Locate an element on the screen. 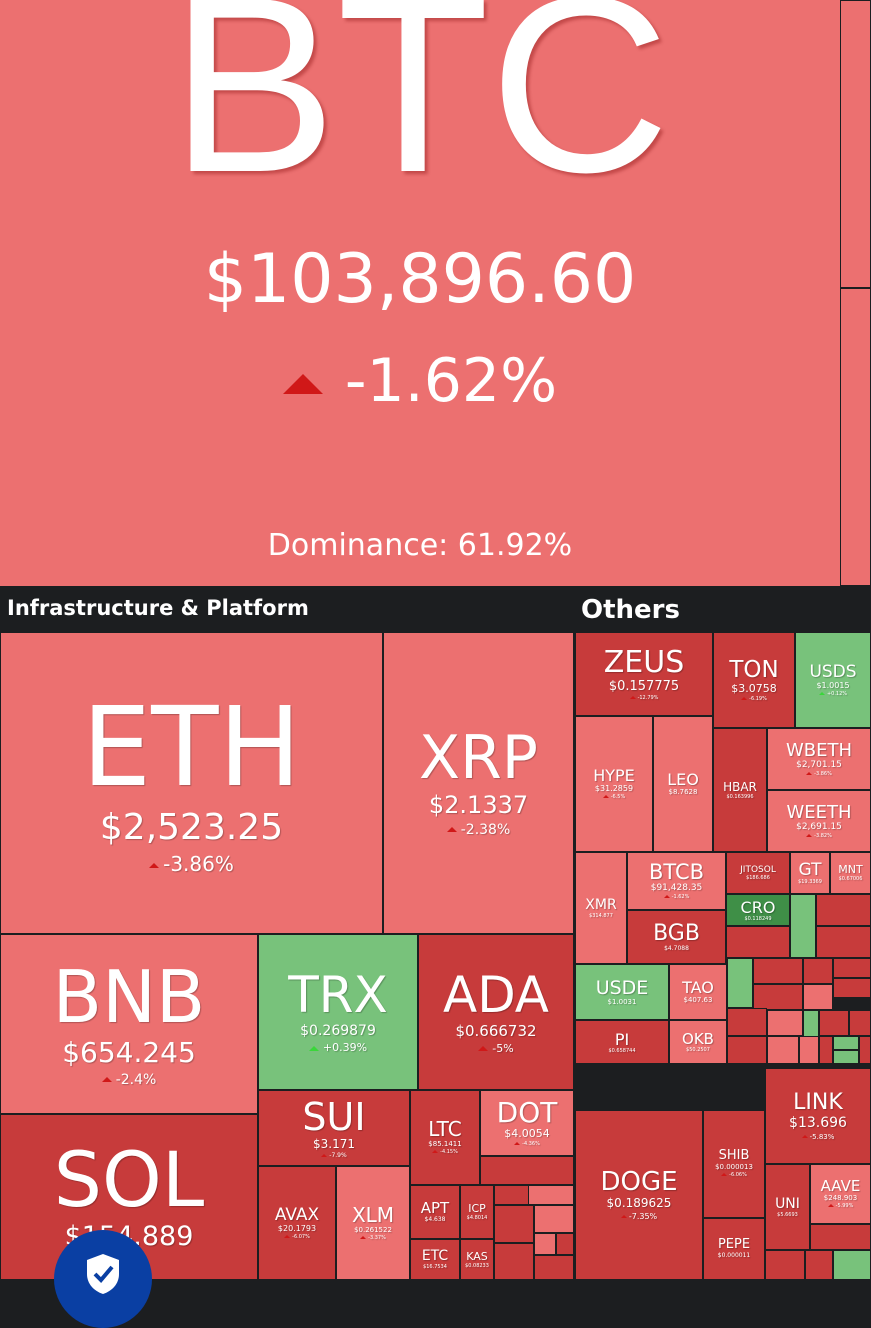  tile-usde-symbol: USDE is located at coordinates (622, 987).